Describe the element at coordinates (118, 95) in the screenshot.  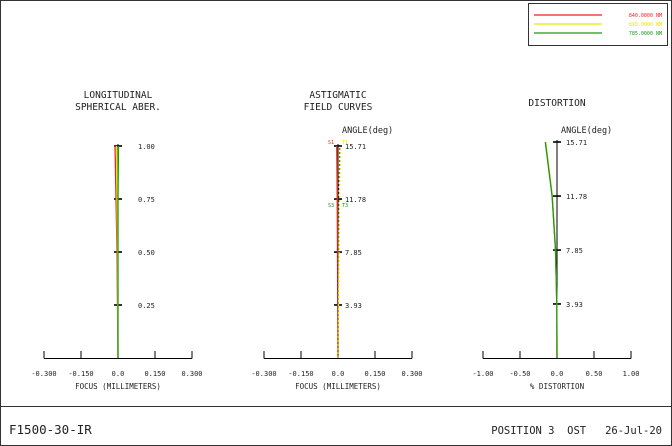
I see `chart-title: LONGITUDINAL` at that location.